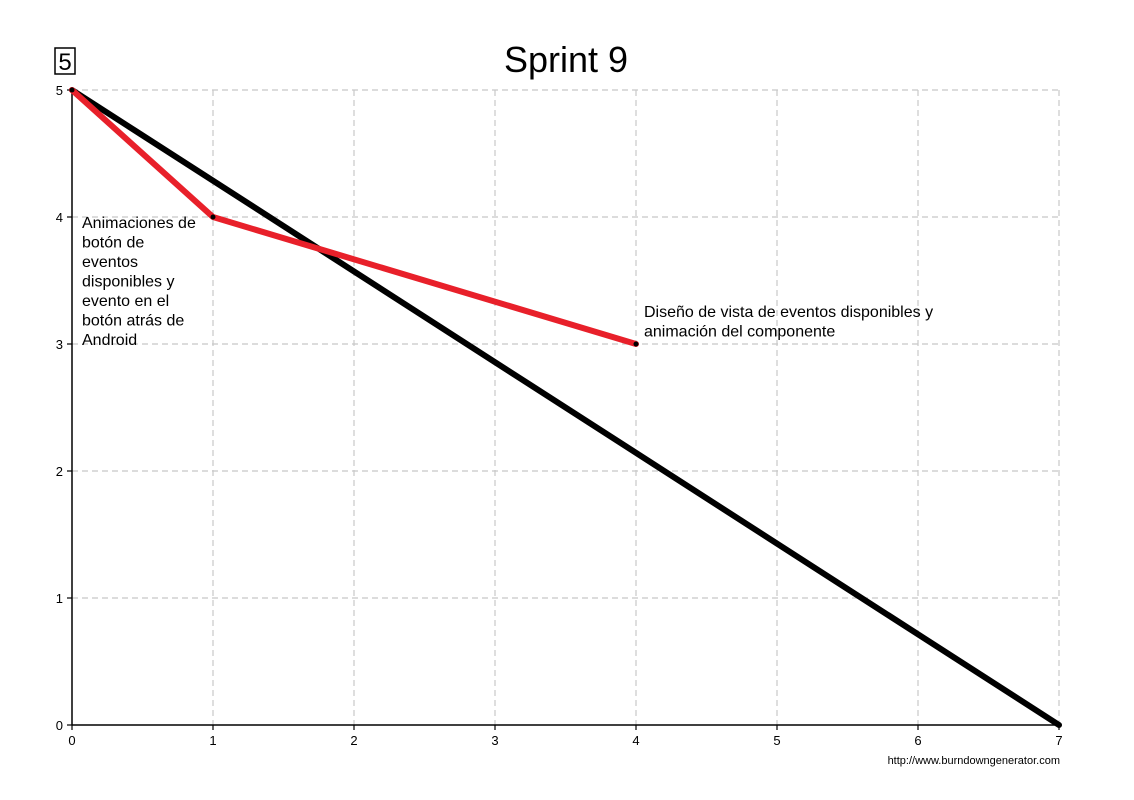 This screenshot has width=1134, height=800. I want to click on y-tick-label-3: 3, so click(59, 344).